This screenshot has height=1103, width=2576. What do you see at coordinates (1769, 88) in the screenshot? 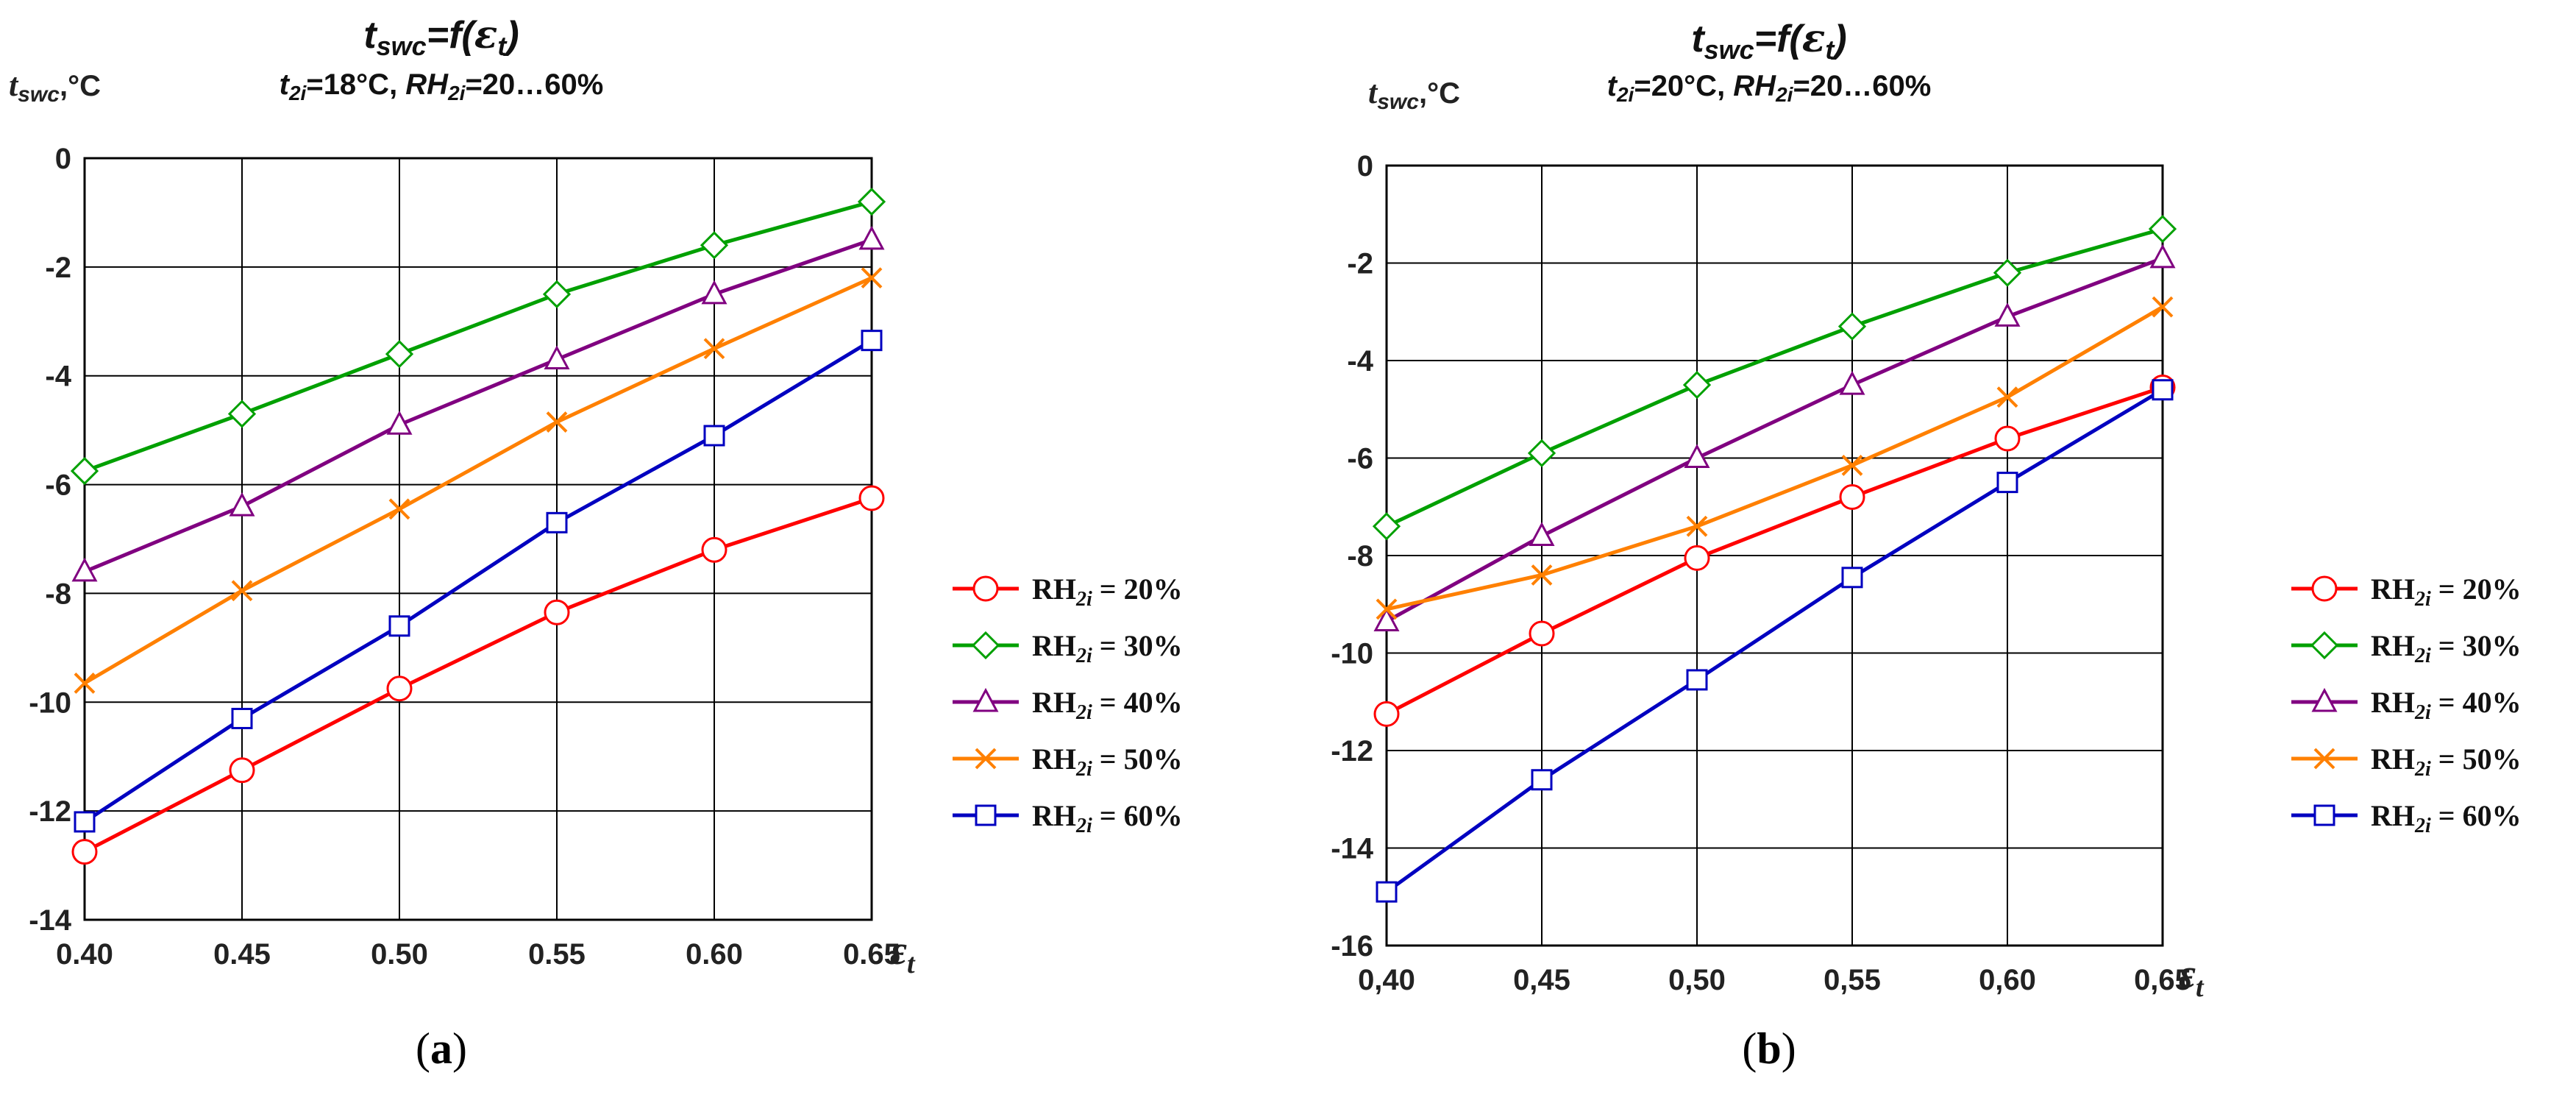
I see `chart-subtitle: t2i=20°C, RH2i=20…60%` at bounding box center [1769, 88].